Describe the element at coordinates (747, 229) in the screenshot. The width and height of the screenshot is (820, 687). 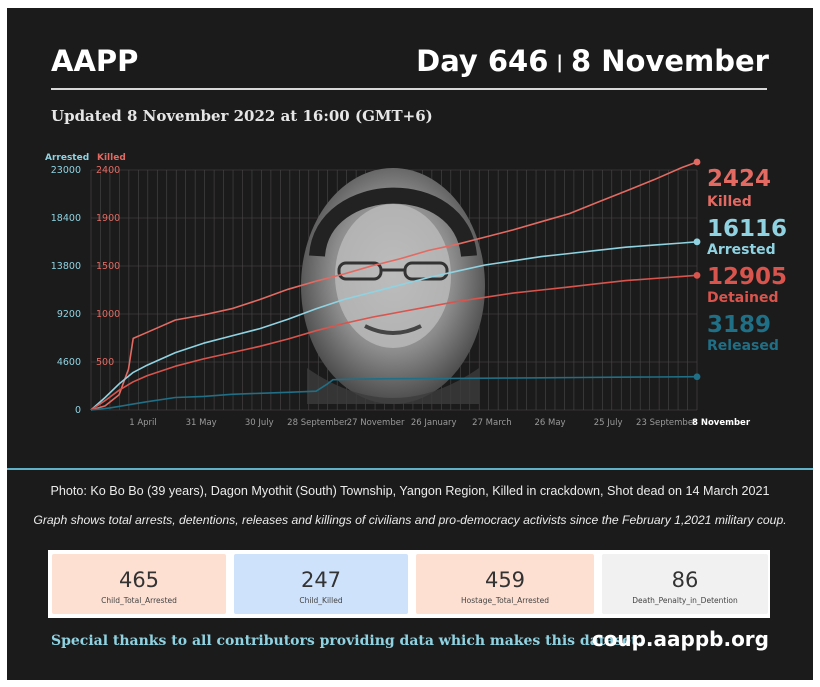
I see `series-end-value-arrested: 16116` at that location.